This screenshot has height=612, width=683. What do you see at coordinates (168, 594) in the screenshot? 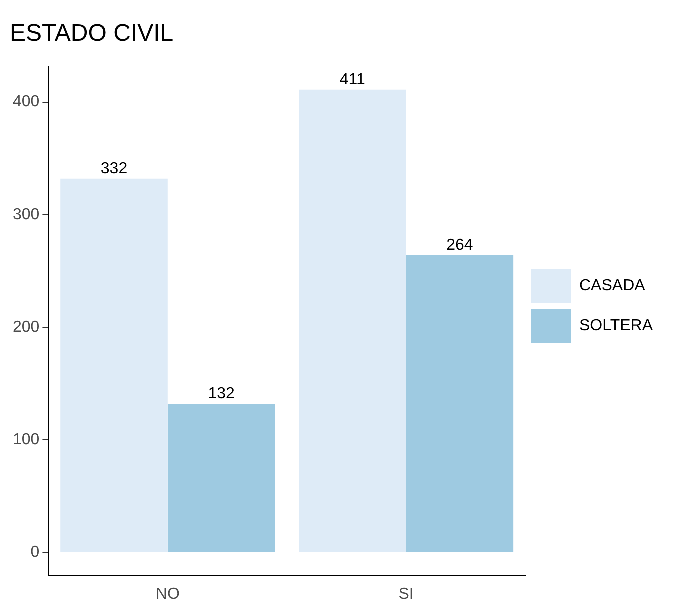
I see `x-tick-label: NO` at bounding box center [168, 594].